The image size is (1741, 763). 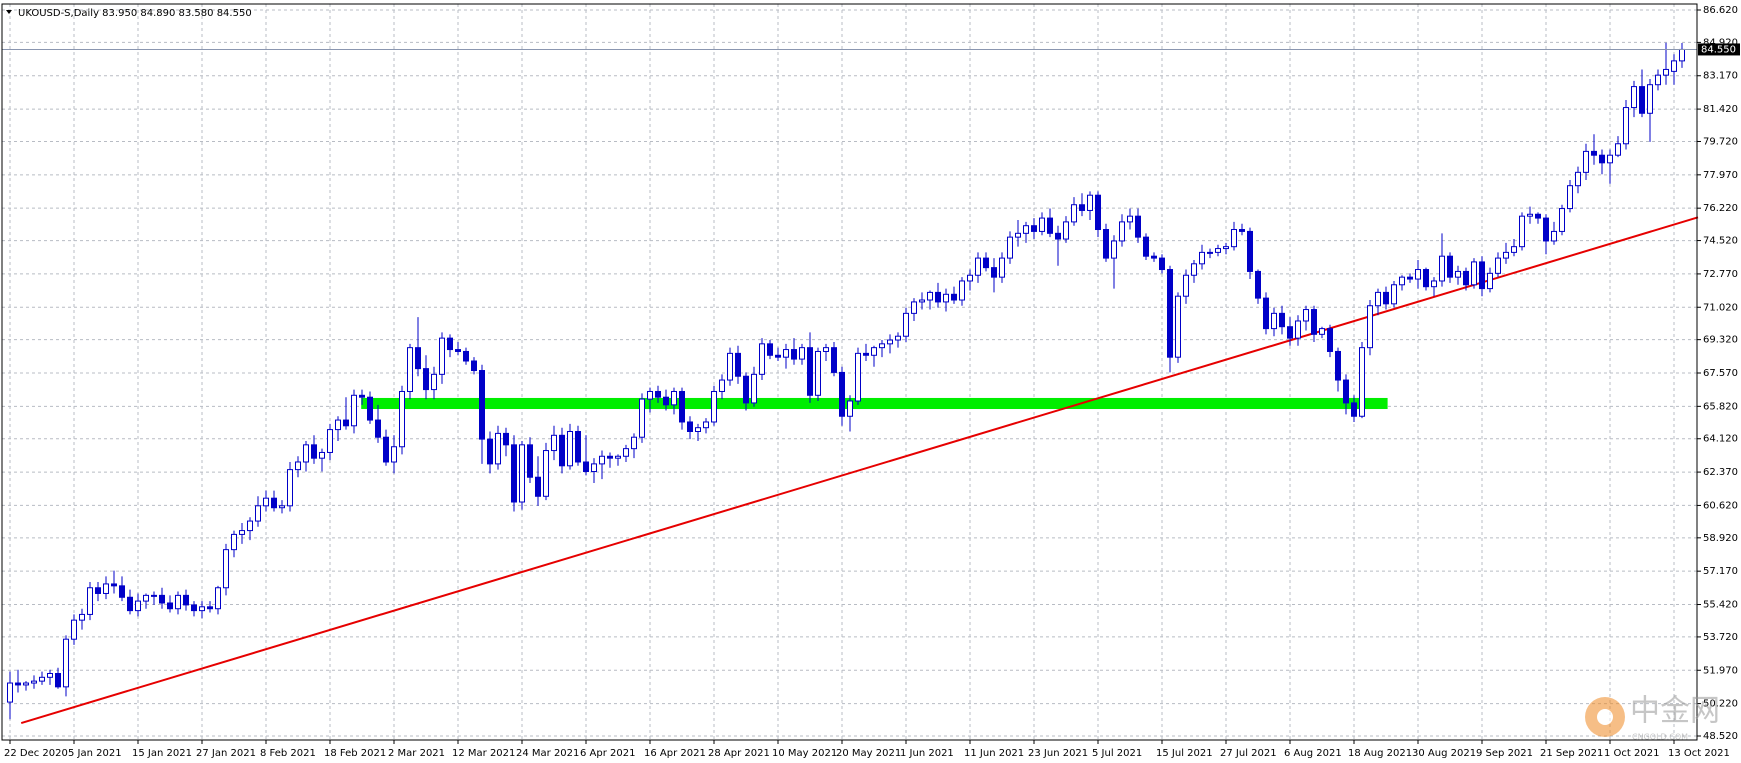 What do you see at coordinates (162, 753) in the screenshot?
I see `x-tick-label: 15 Jan 2021` at bounding box center [162, 753].